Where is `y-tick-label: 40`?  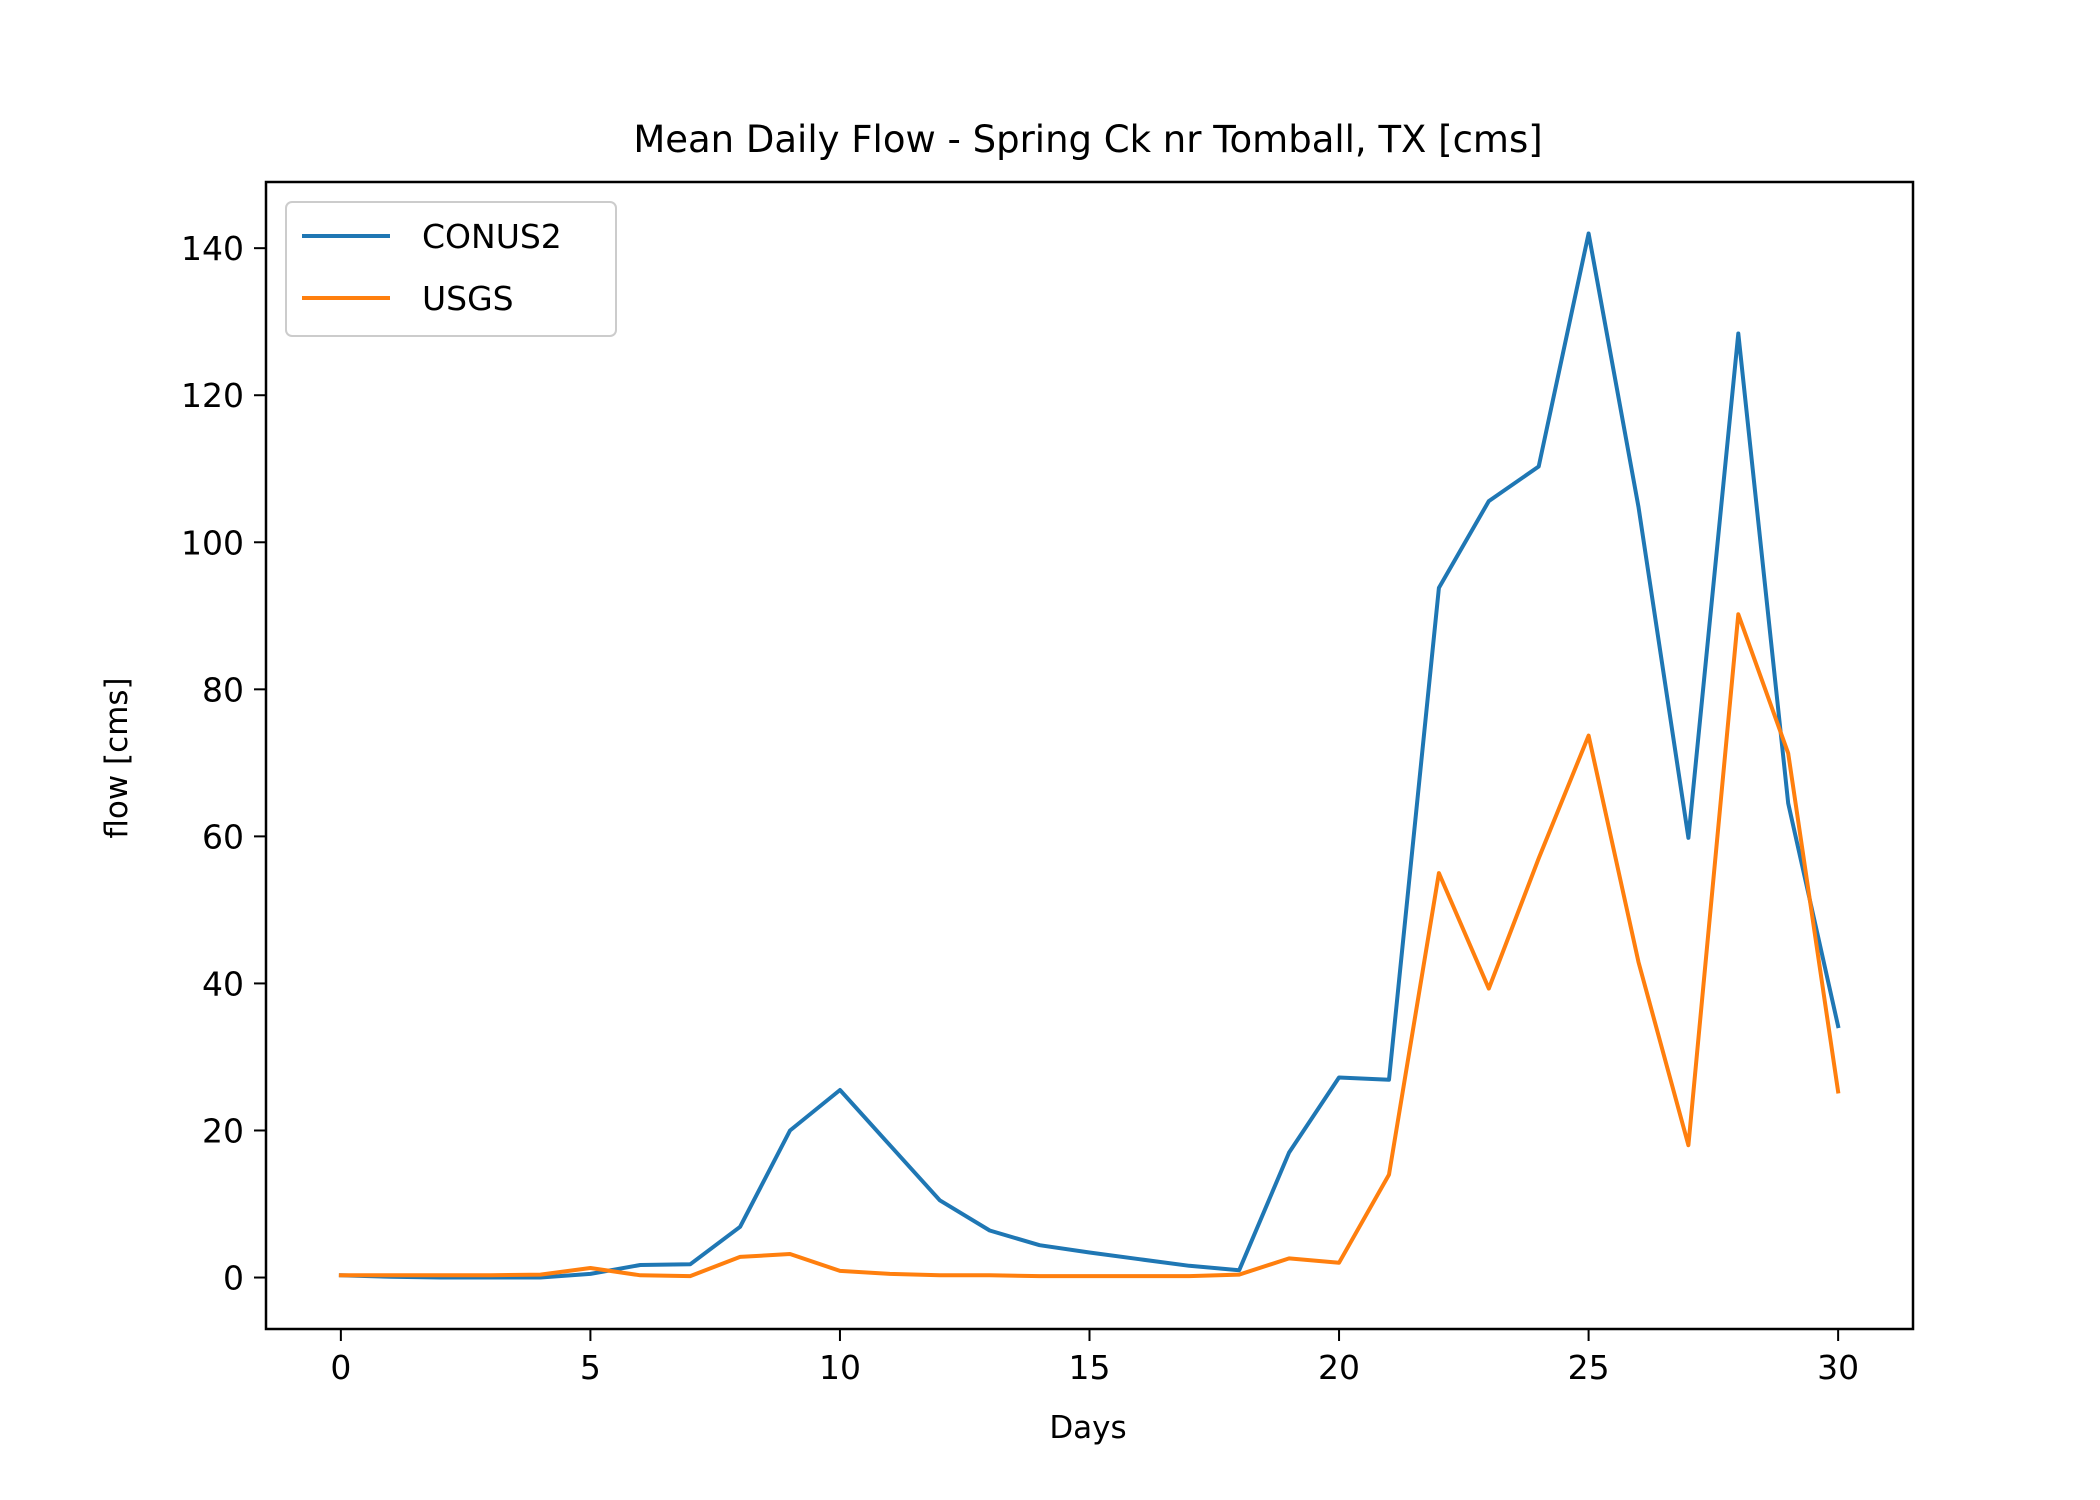 y-tick-label: 40 is located at coordinates (223, 983).